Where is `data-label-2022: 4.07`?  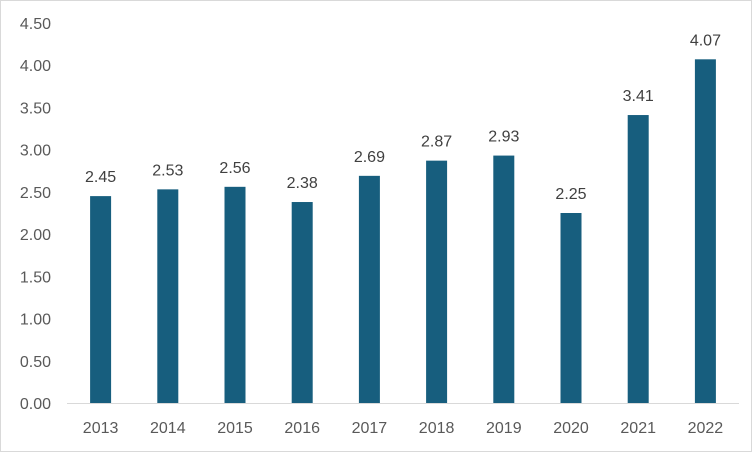 data-label-2022: 4.07 is located at coordinates (705, 40).